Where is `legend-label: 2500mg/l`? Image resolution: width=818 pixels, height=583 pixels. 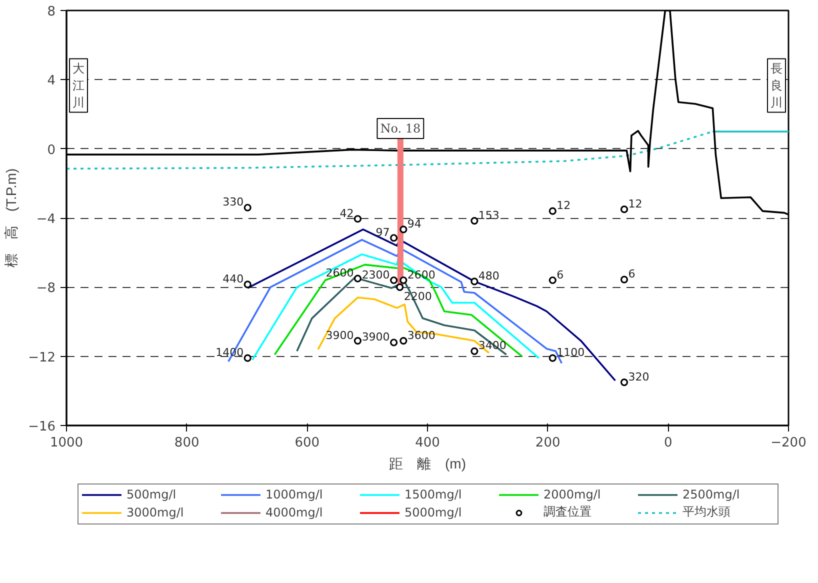 legend-label: 2500mg/l is located at coordinates (711, 495).